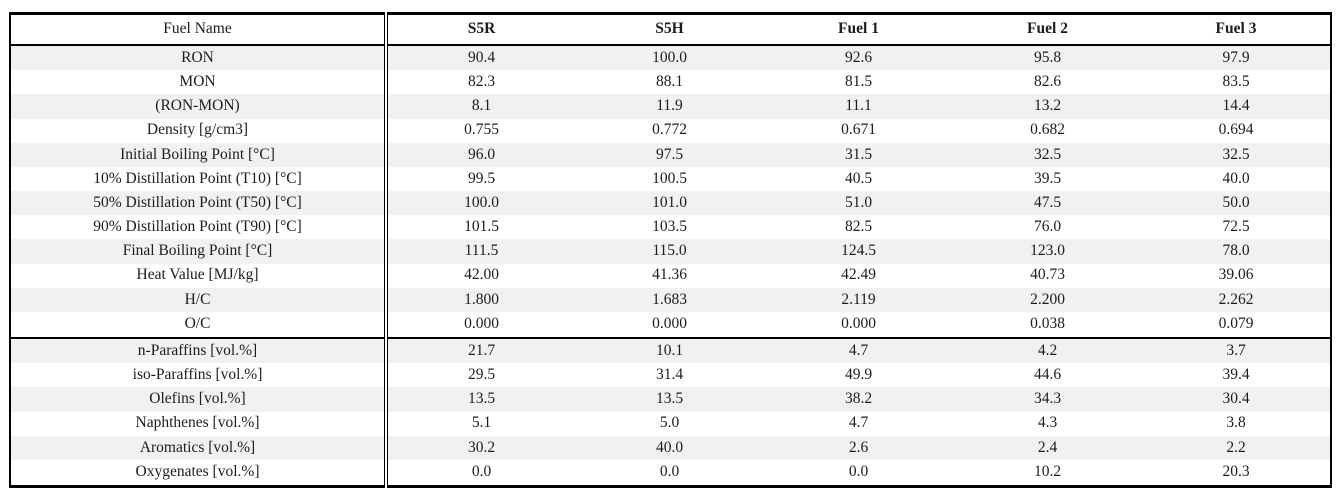  What do you see at coordinates (199, 299) in the screenshot?
I see `row-label: H/C` at bounding box center [199, 299].